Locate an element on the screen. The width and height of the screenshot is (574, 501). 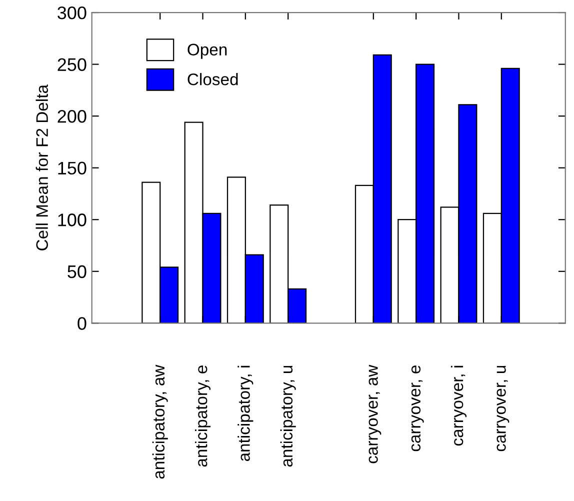
y-tick-label: 50 is located at coordinates (77, 271).